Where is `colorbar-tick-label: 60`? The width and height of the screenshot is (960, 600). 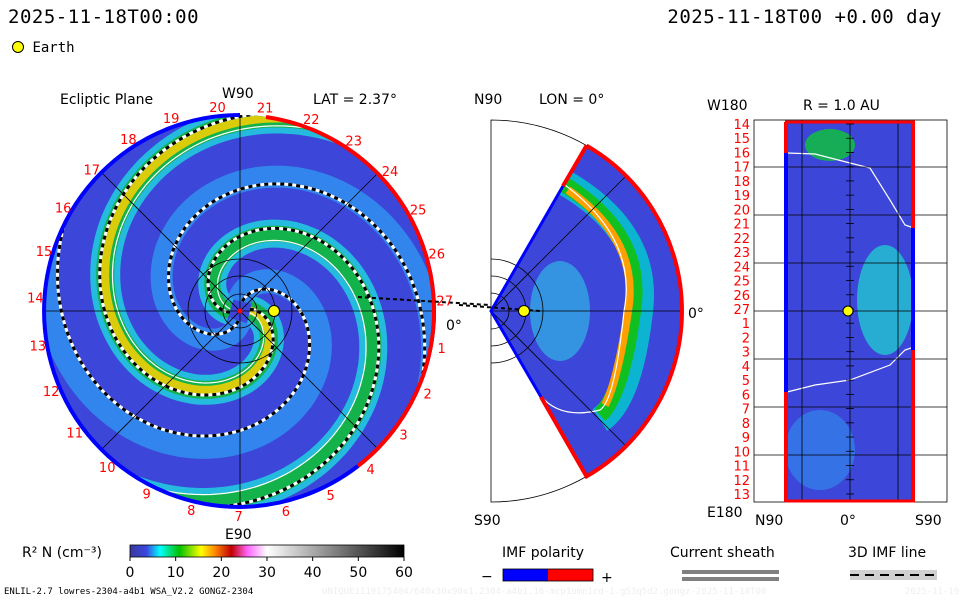 colorbar-tick-label: 60 is located at coordinates (404, 573).